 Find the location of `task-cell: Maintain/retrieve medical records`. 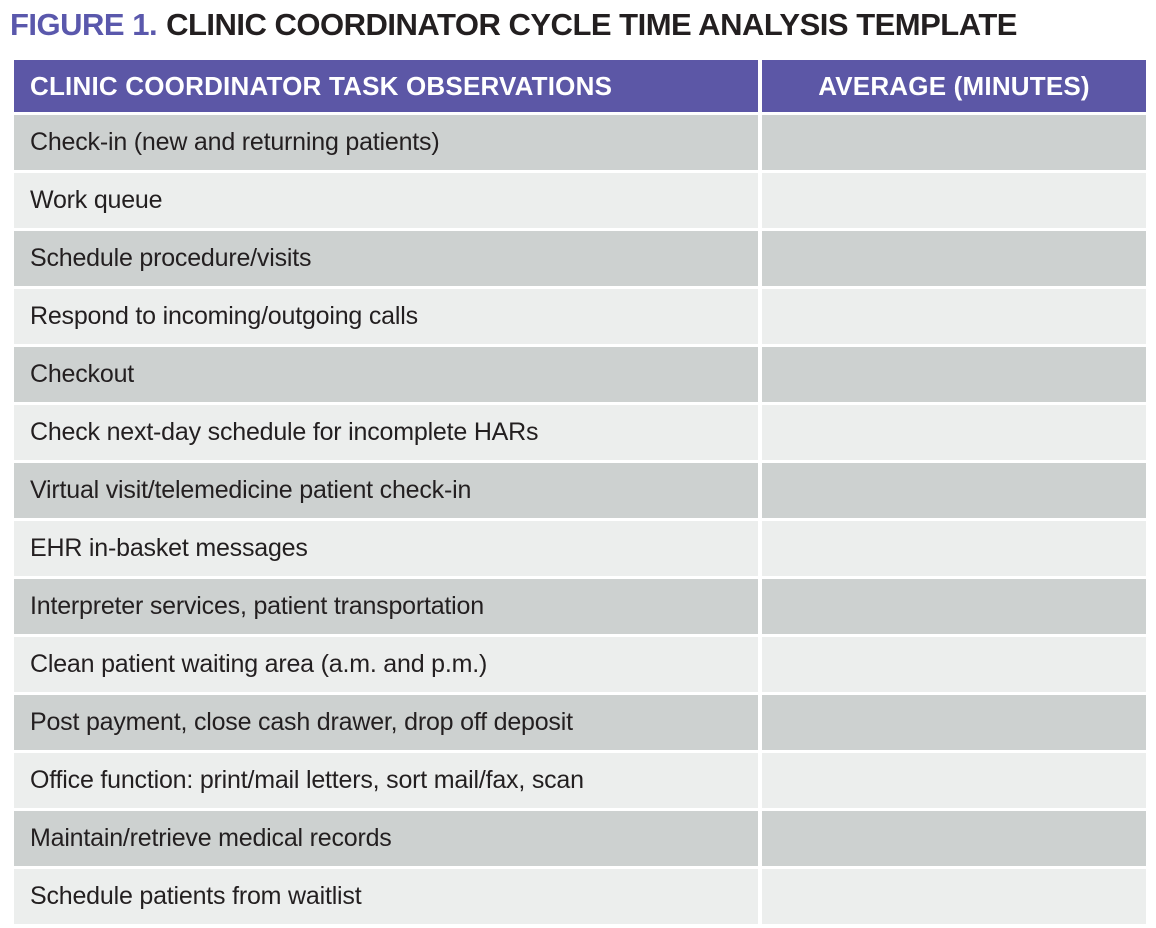

task-cell: Maintain/retrieve medical records is located at coordinates (386, 838).